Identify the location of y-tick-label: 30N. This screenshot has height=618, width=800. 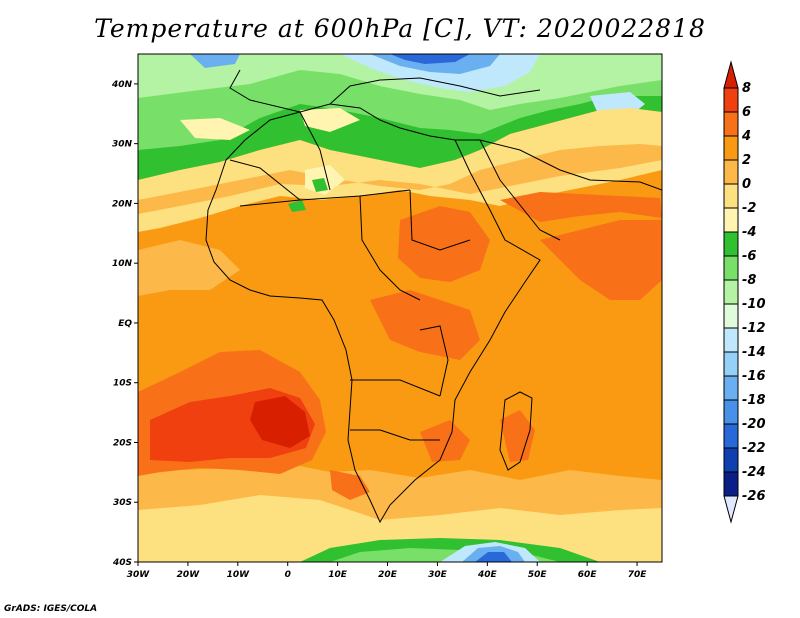
(122, 145).